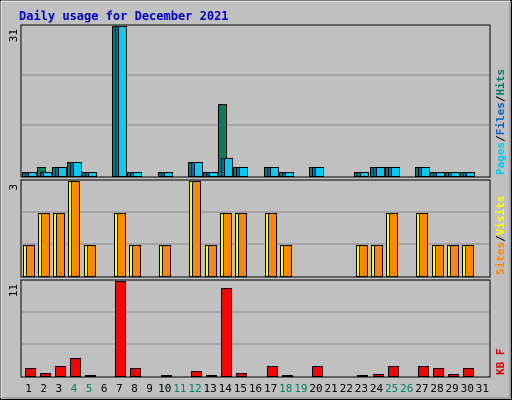 This screenshot has width=512, height=400. I want to click on side-label-part-top-2: Files, so click(500, 118).